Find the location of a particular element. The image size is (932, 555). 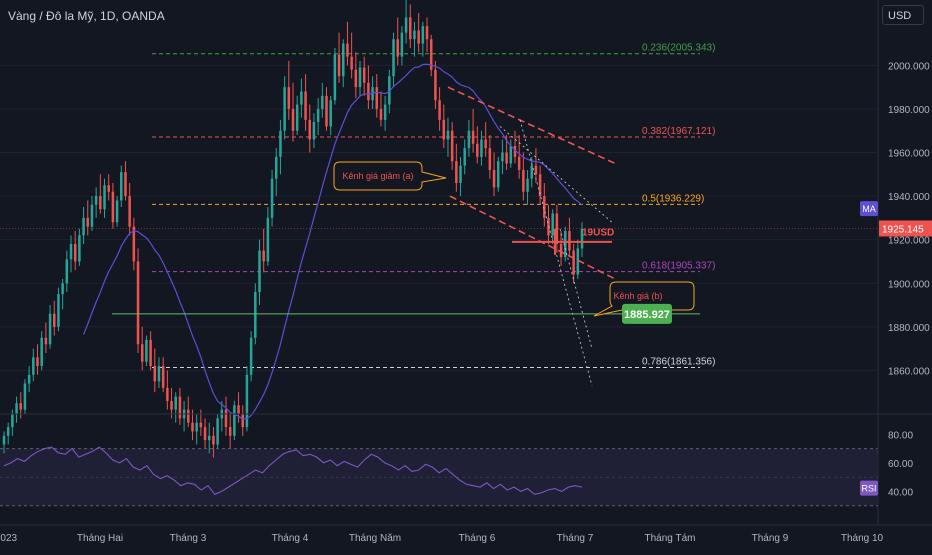

time-tick-label: Tháng Hai is located at coordinates (100, 538).